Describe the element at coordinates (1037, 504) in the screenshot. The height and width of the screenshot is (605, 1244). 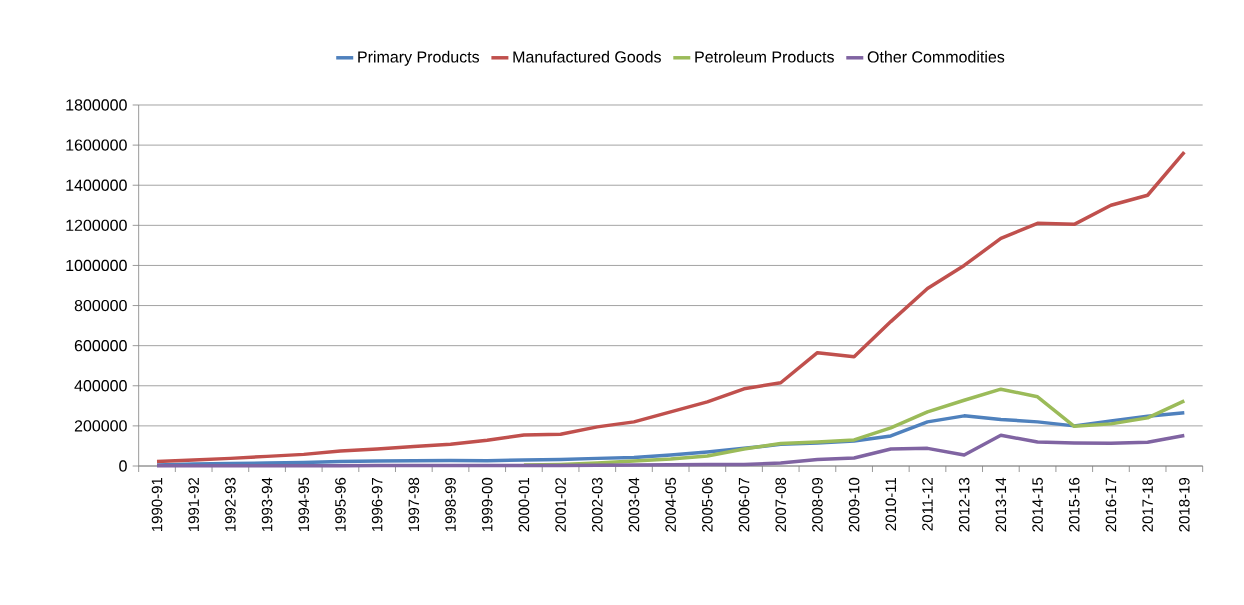
I see `x-tick-label: 2014-15` at that location.